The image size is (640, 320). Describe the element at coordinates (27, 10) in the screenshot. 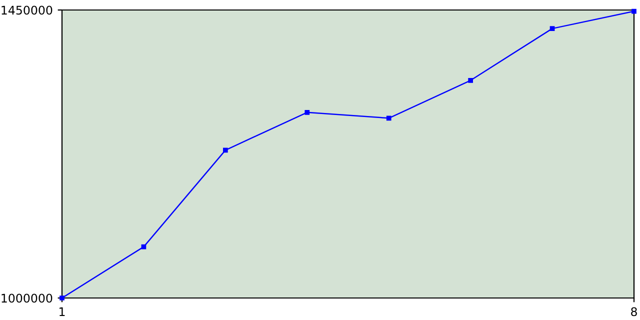

I see `y-tick-label: 1450000` at that location.